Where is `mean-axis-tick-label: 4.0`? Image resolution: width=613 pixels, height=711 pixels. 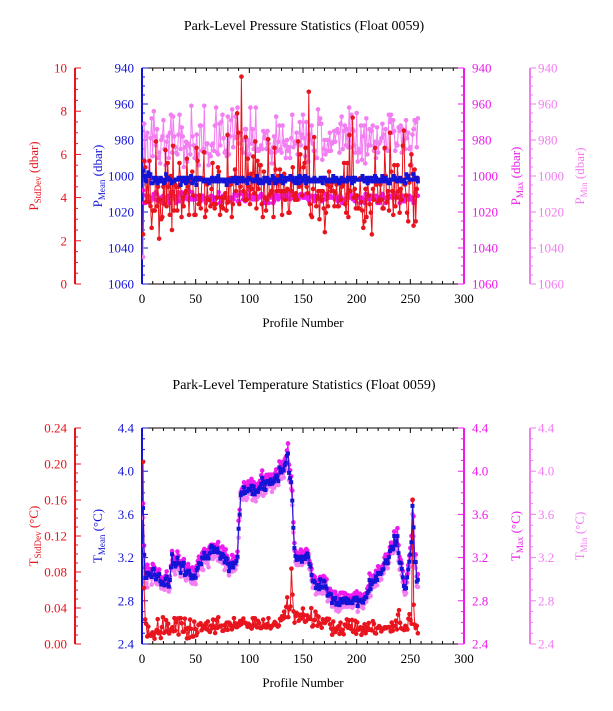
mean-axis-tick-label: 4.0 is located at coordinates (126, 471).